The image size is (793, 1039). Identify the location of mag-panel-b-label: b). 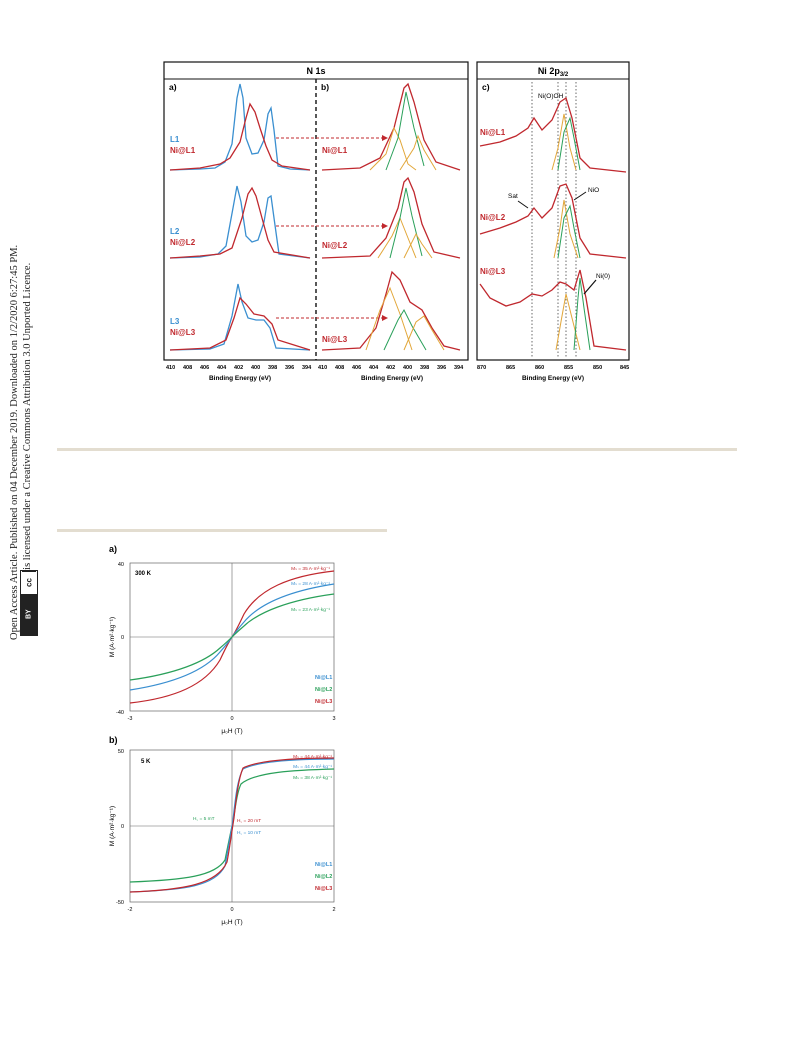
(113, 740).